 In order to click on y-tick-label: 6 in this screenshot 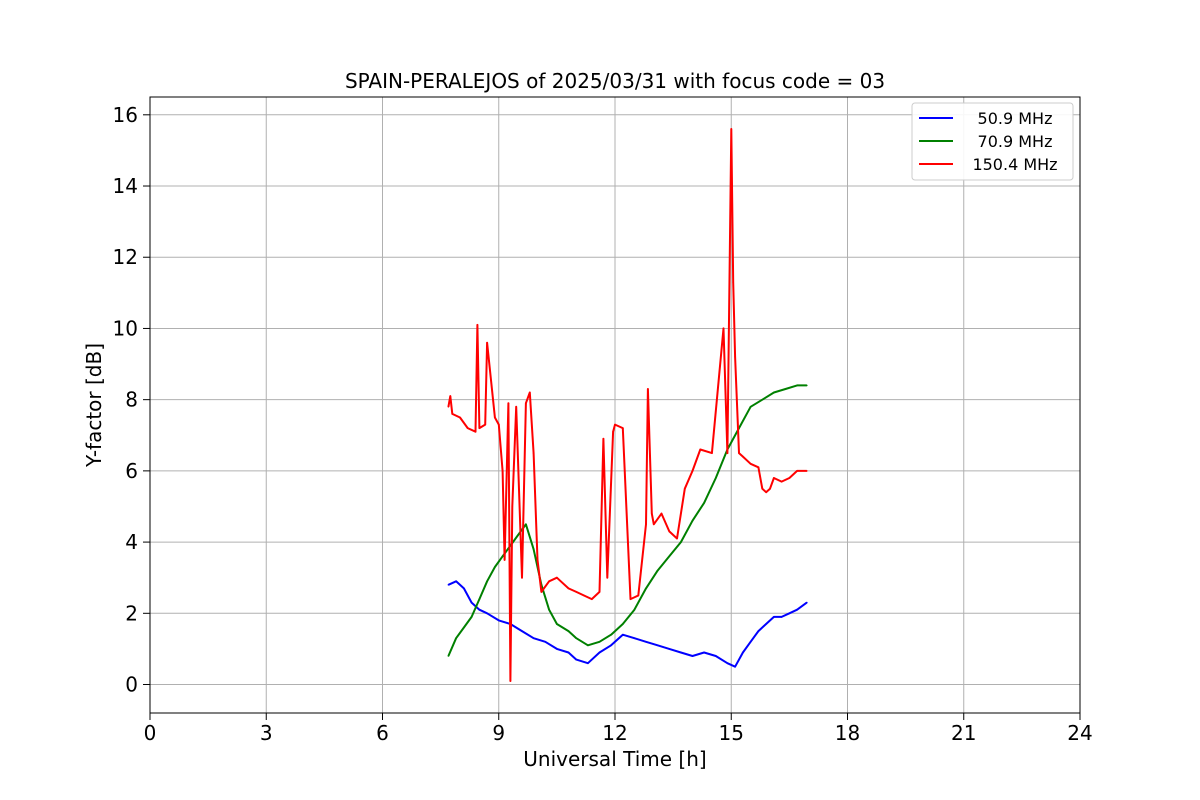, I will do `click(131, 471)`.